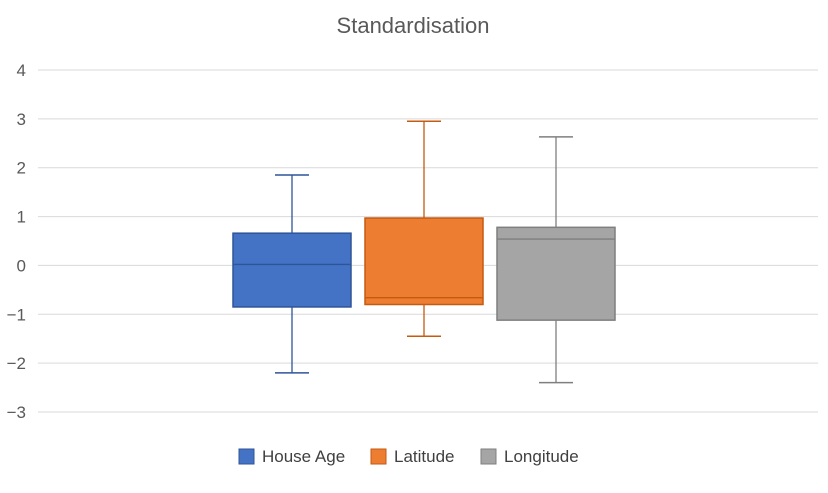 The image size is (828, 493). I want to click on y-tick-label: 2, so click(21, 168).